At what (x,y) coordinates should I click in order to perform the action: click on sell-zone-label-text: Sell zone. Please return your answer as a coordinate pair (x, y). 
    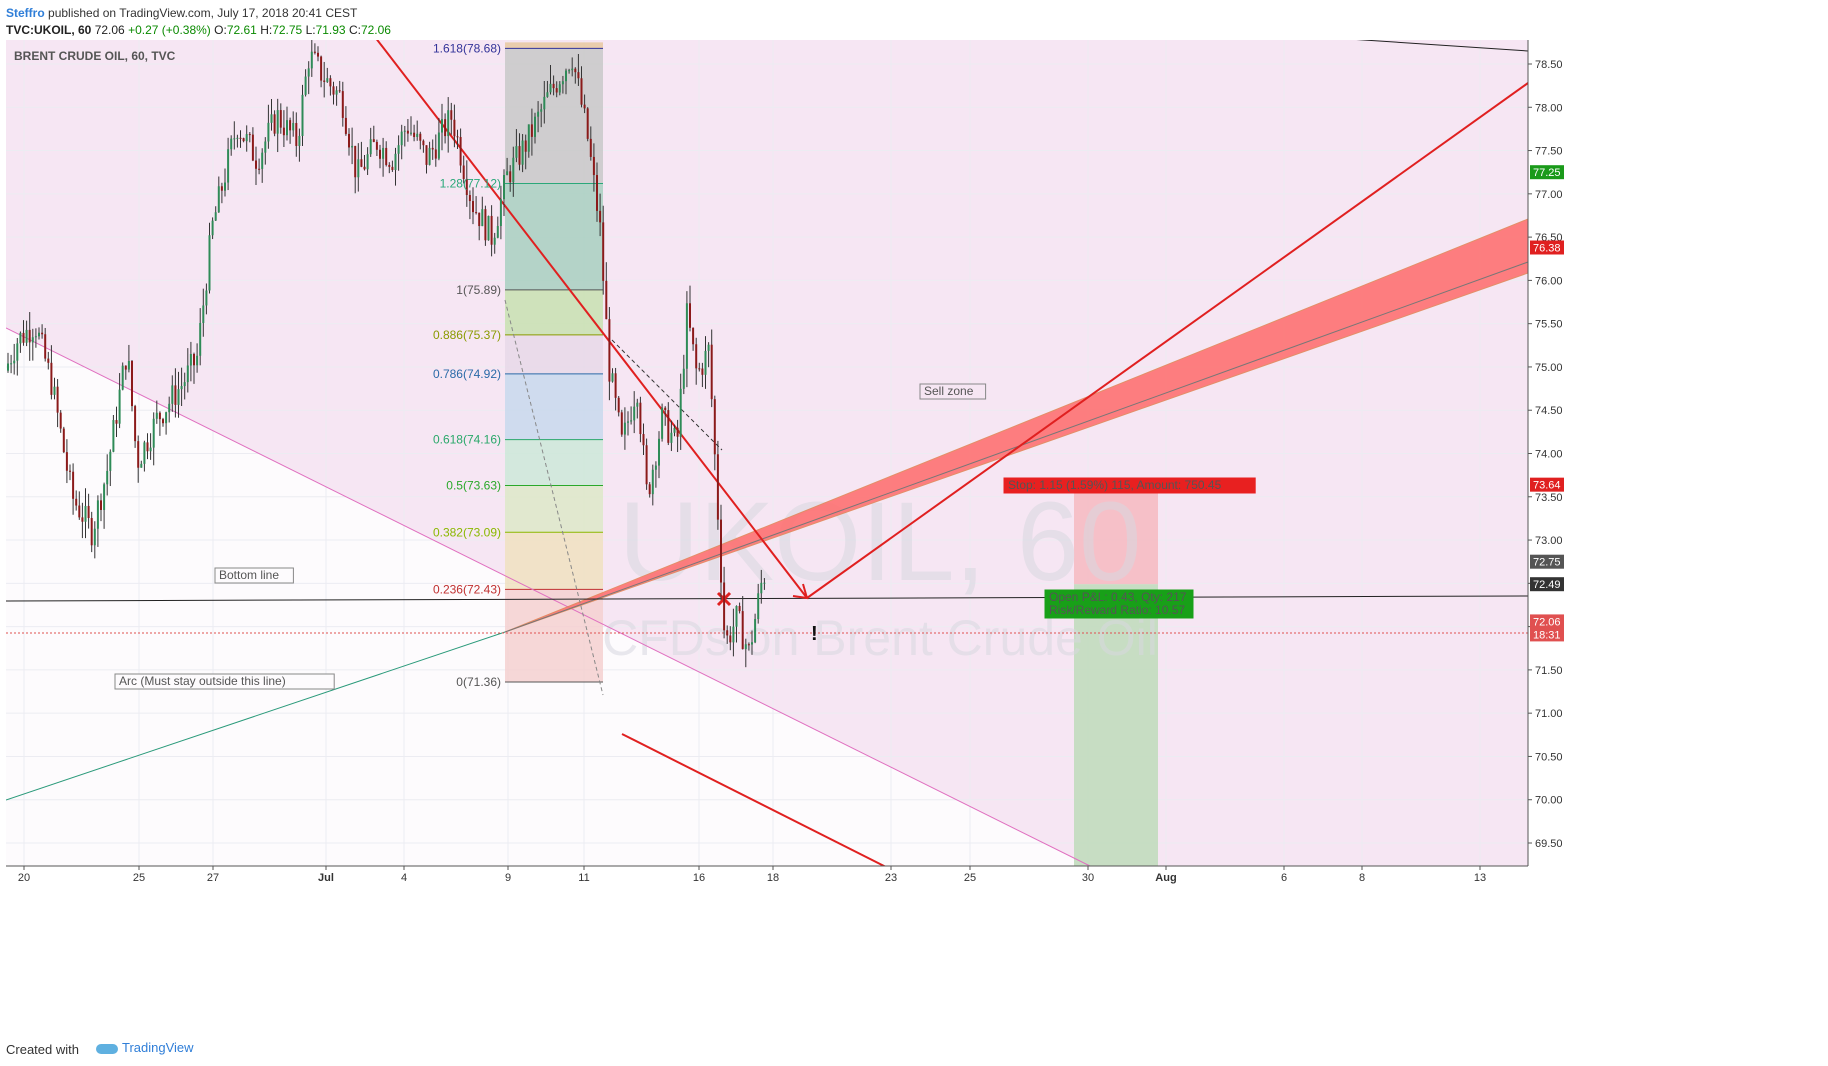
    Looking at the image, I should click on (949, 391).